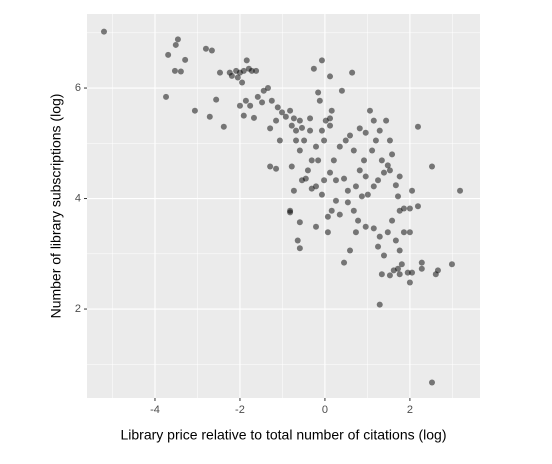 The image size is (552, 464). I want to click on x-tick-label: -4, so click(155, 410).